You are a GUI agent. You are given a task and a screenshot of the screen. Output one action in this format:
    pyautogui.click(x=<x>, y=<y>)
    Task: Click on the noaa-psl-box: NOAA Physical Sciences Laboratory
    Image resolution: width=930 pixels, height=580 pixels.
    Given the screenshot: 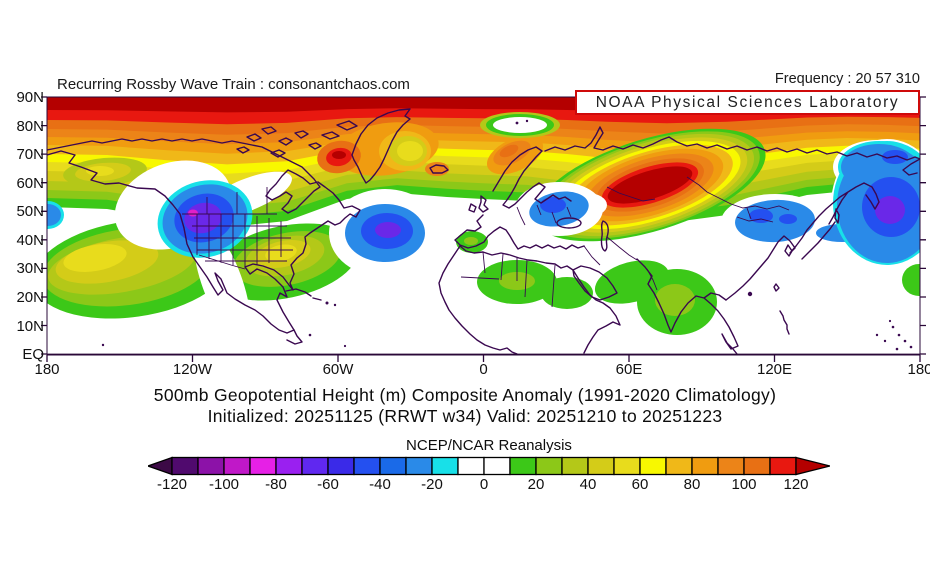 What is the action you would take?
    pyautogui.click(x=747, y=102)
    